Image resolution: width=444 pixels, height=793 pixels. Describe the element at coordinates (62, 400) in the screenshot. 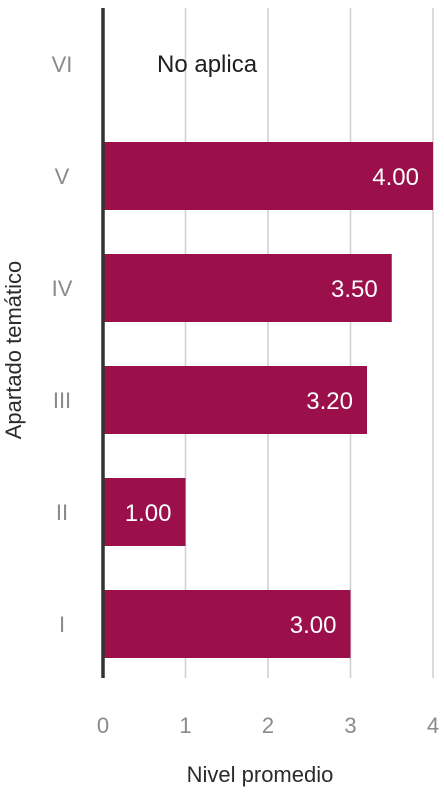

I see `category-label-iii: III` at that location.